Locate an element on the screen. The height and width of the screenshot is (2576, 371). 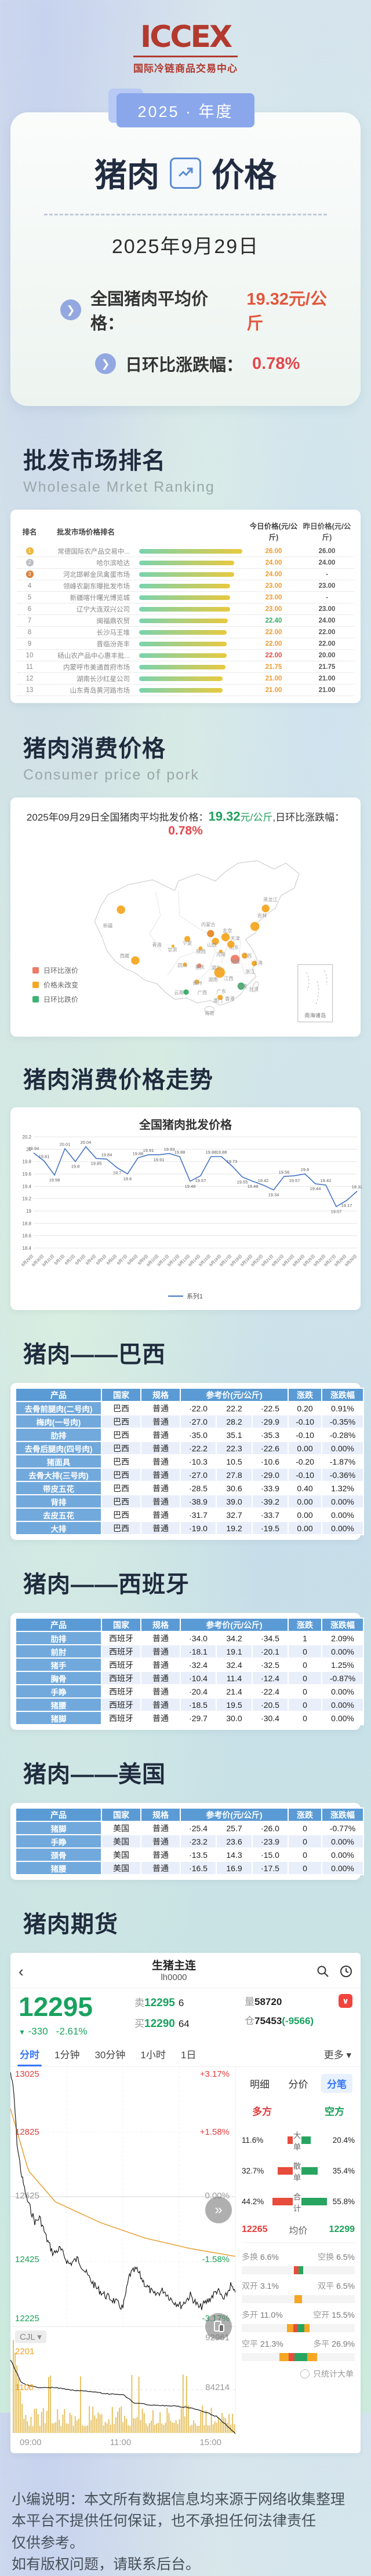
svg-text: 19.84 is located at coordinates (106, 1154).